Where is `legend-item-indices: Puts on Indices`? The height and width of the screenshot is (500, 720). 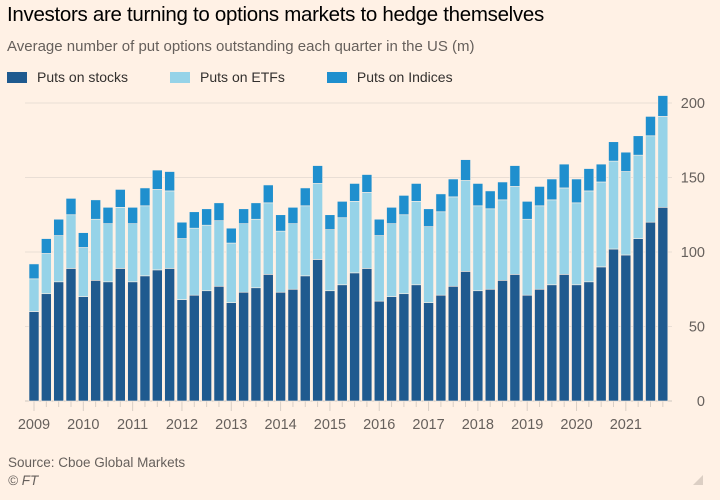 legend-item-indices: Puts on Indices is located at coordinates (389, 77).